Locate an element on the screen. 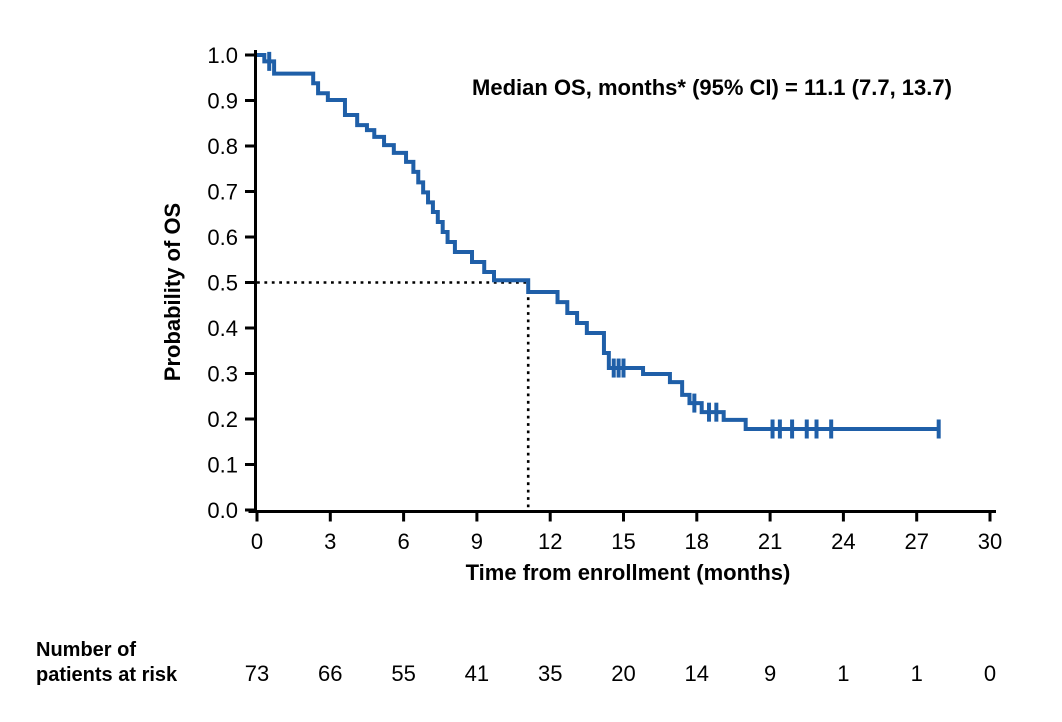 This screenshot has width=1062, height=722. y-axis-ticks: 1.0 0.9 0.8 0.7 0.6 0.5 0.4 0.3 0.2 0.1 0.0 is located at coordinates (231, 283).